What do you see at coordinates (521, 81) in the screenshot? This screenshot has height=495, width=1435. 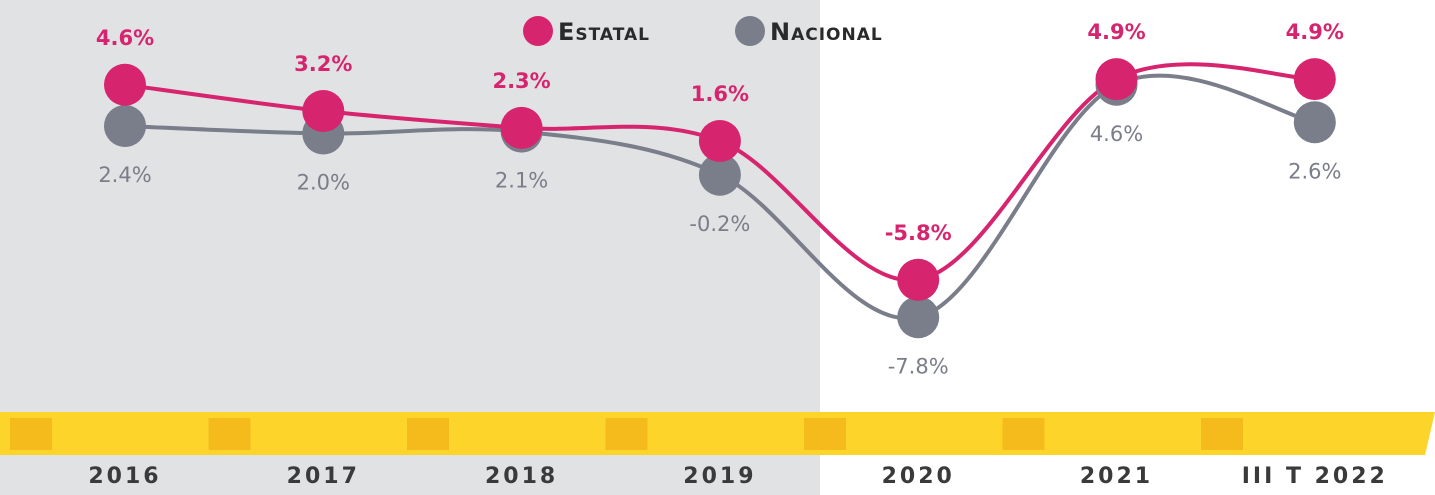 I see `value-label: 2.3%` at bounding box center [521, 81].